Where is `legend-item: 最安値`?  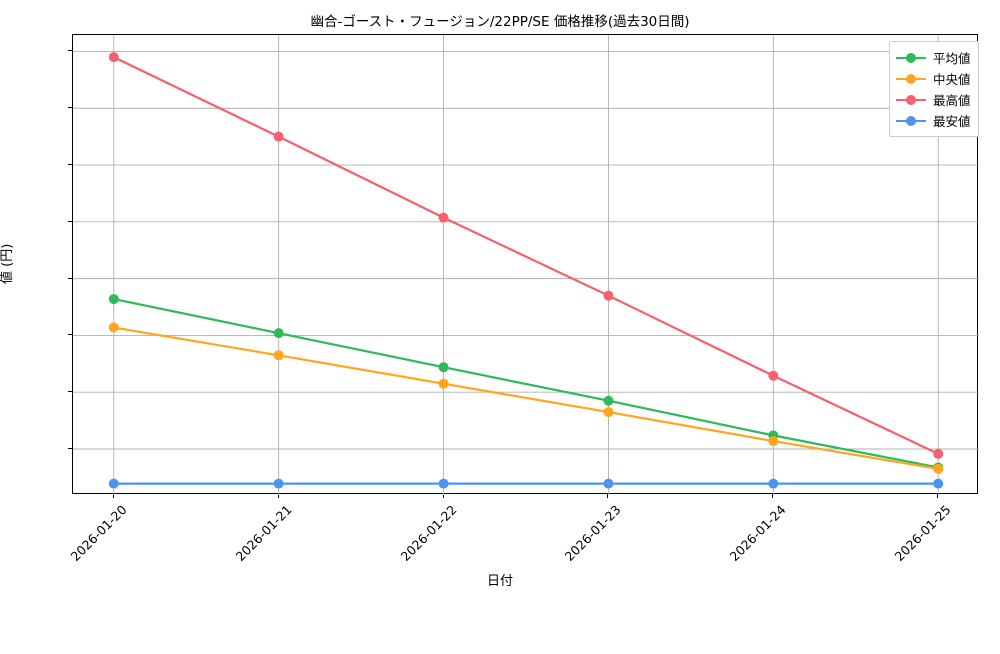 legend-item: 最安値 is located at coordinates (933, 120).